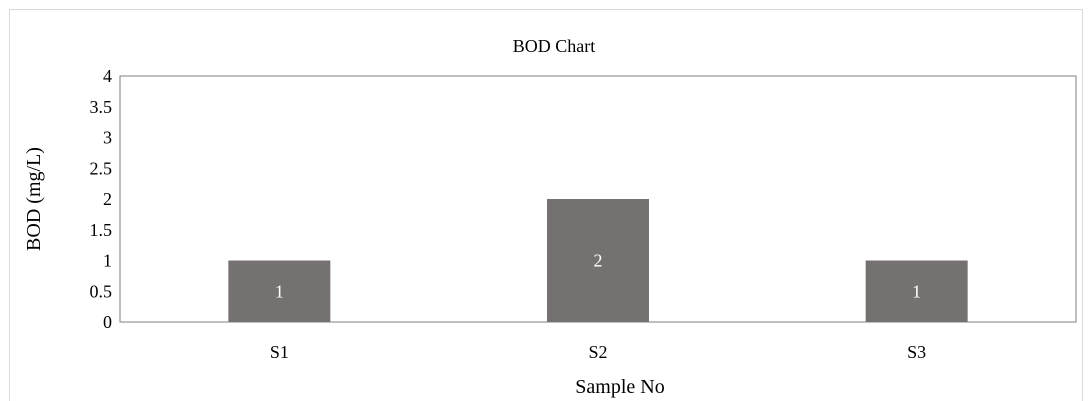  I want to click on data-label: 2, so click(598, 261).